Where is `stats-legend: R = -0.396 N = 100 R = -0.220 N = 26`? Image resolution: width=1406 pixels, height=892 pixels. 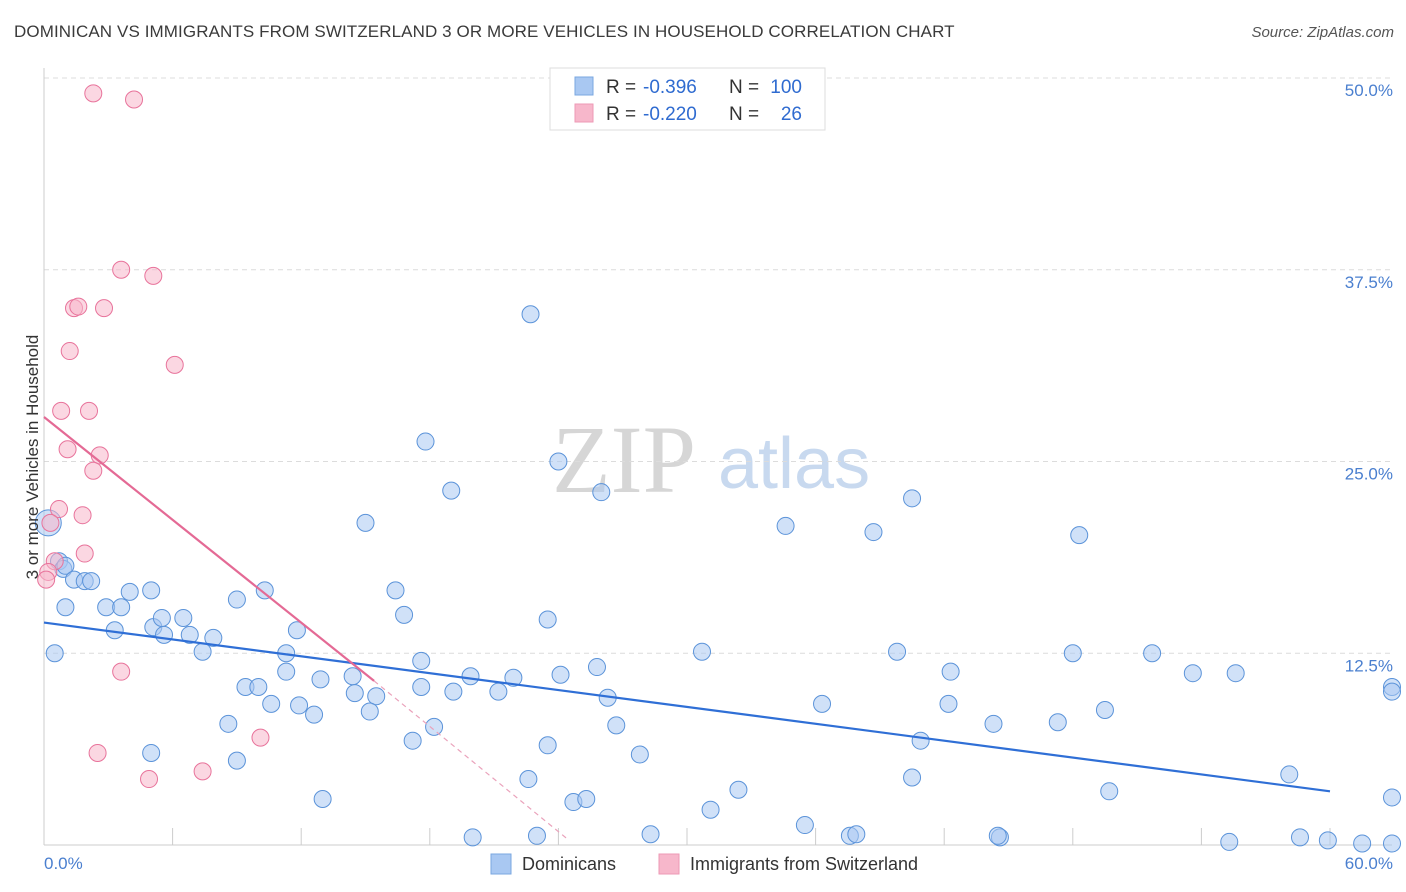 stats-legend: R = -0.396 N = 100 R = -0.220 N = 26 is located at coordinates (687, 99).